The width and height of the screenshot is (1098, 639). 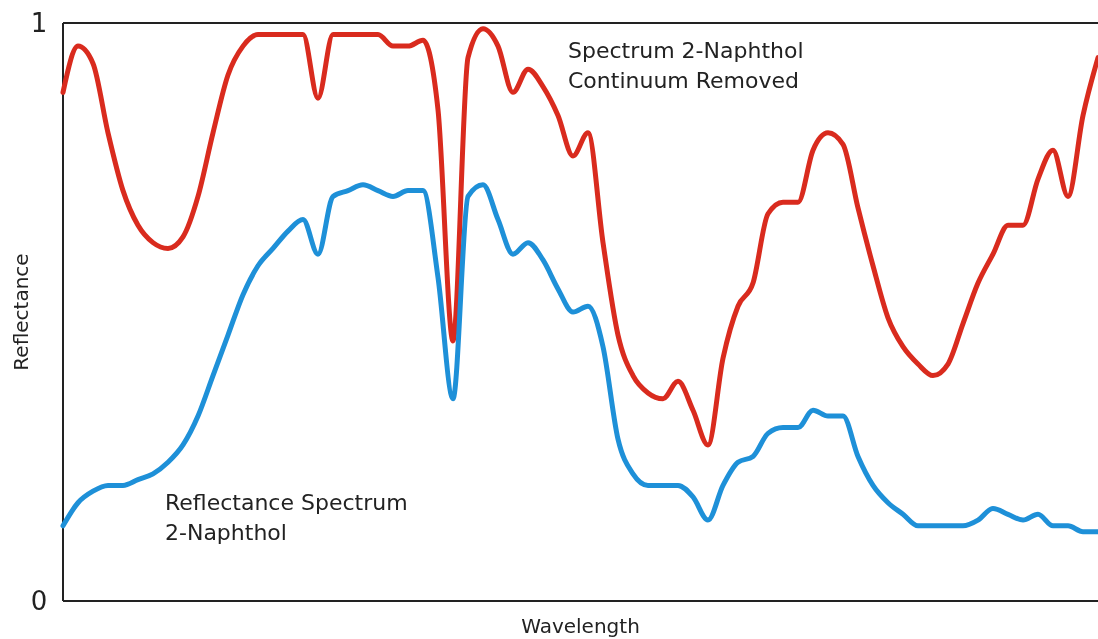 What do you see at coordinates (39, 601) in the screenshot?
I see `y-tick-label: 0` at bounding box center [39, 601].